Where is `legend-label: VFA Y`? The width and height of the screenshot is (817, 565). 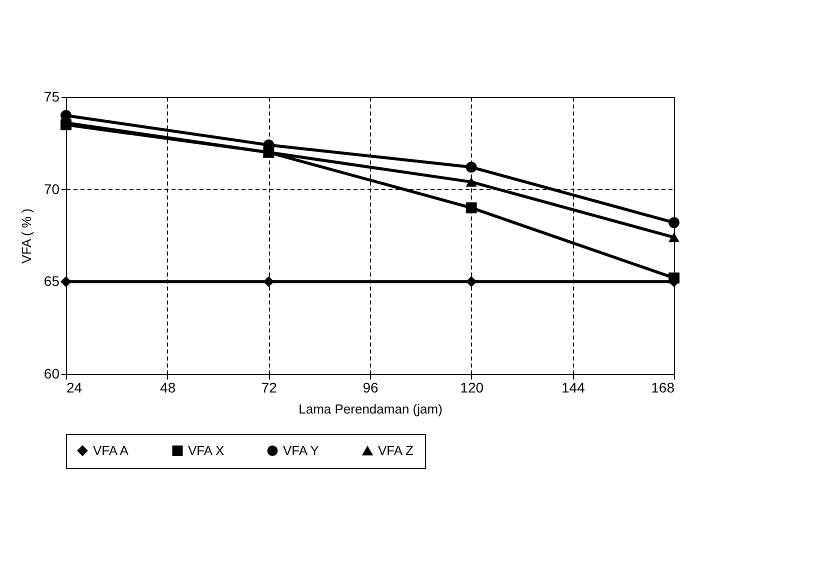 legend-label: VFA Y is located at coordinates (301, 450).